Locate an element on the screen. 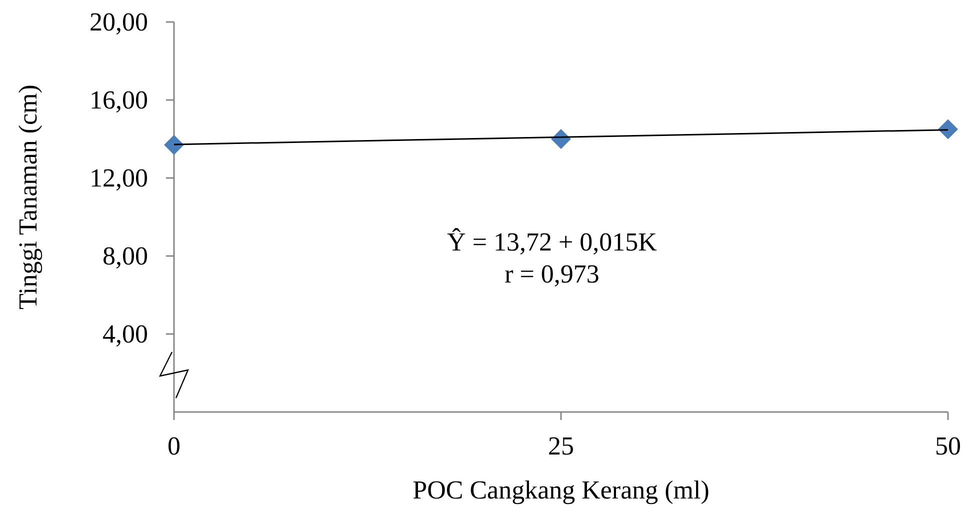  y-tick-label: 20,00 is located at coordinates (119, 22).